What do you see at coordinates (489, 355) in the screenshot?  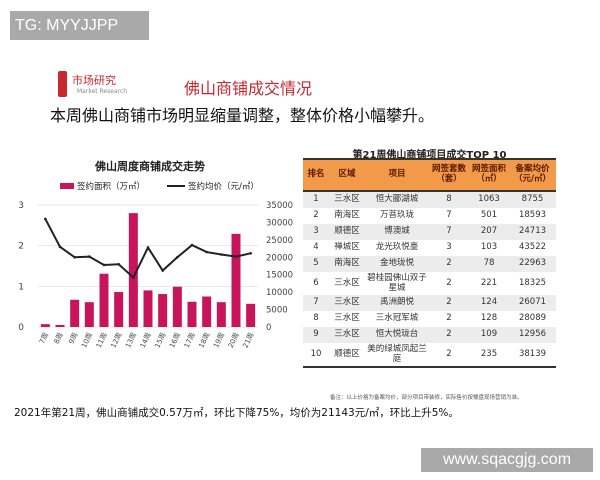 I see `table-cell: 235` at bounding box center [489, 355].